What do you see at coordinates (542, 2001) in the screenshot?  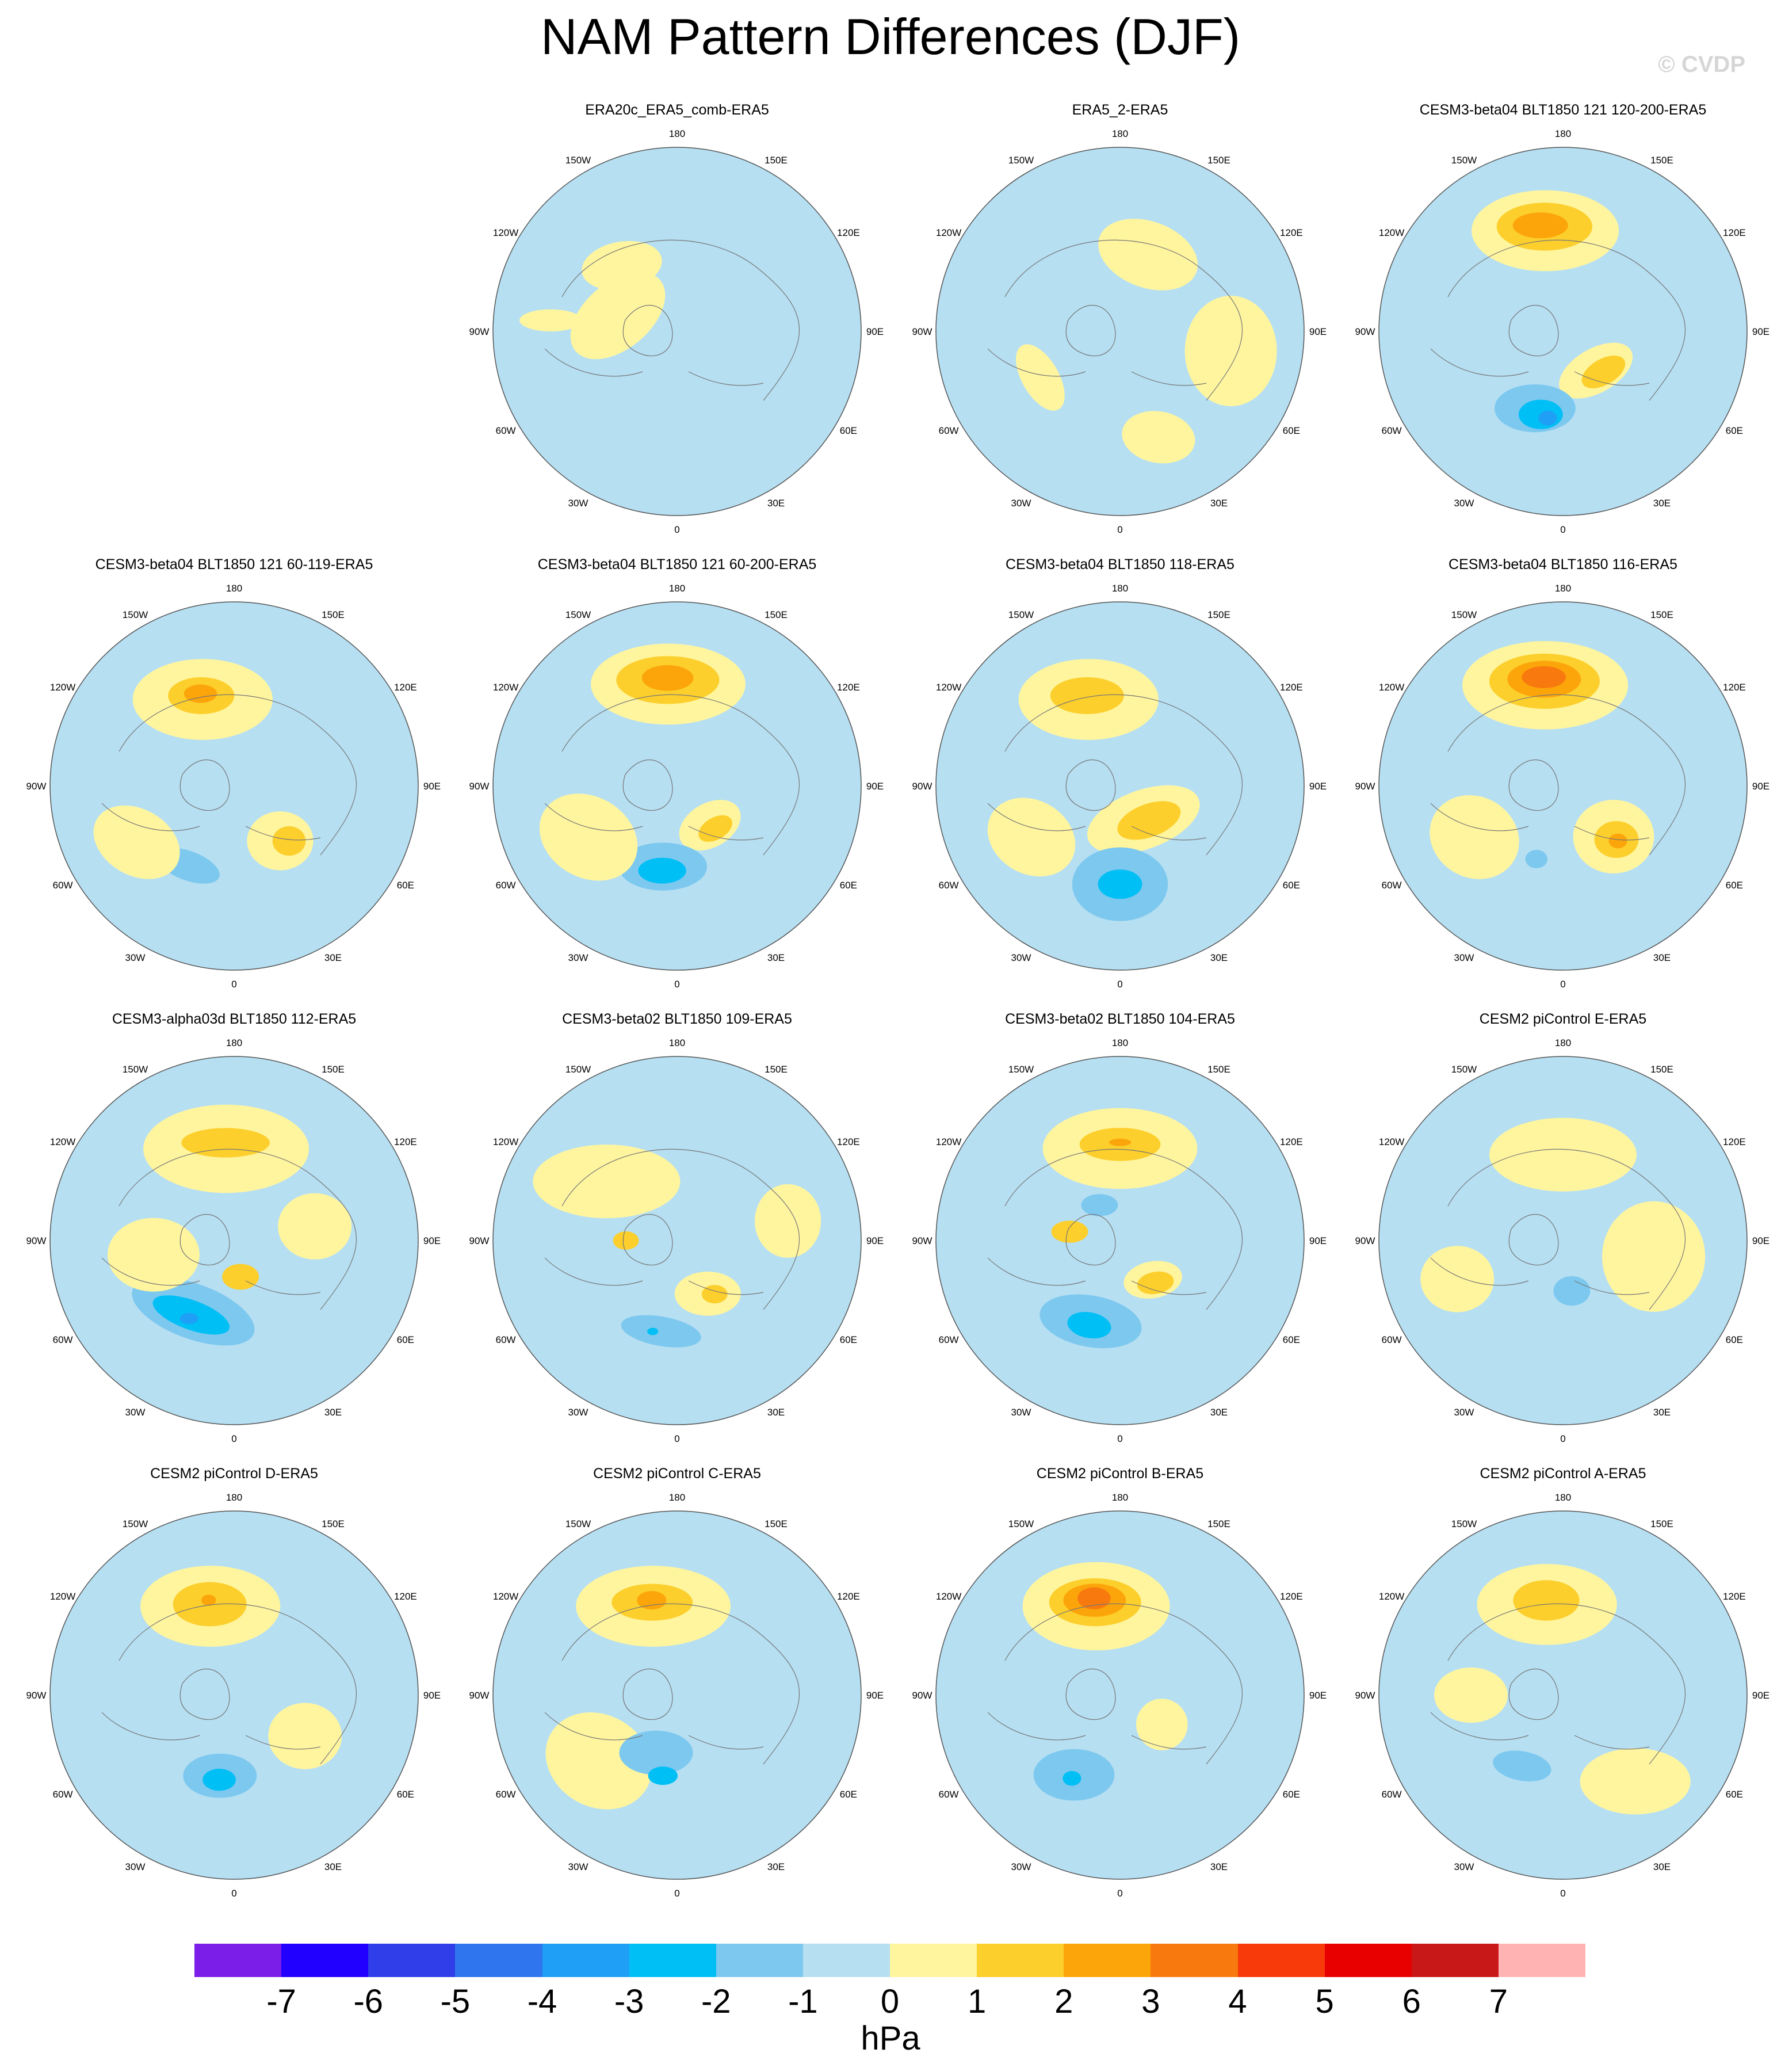 I see `colorbar-tick: -4` at bounding box center [542, 2001].